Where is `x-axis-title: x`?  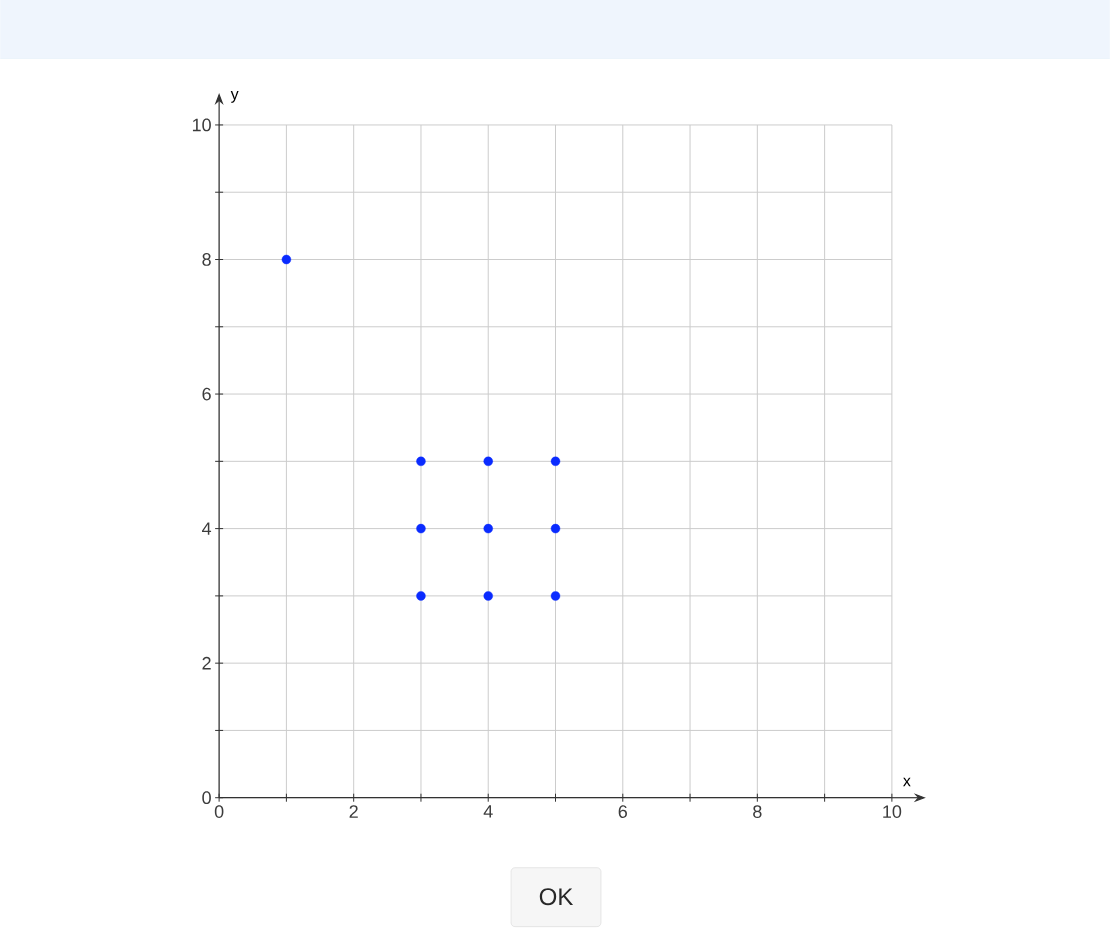 x-axis-title: x is located at coordinates (907, 782).